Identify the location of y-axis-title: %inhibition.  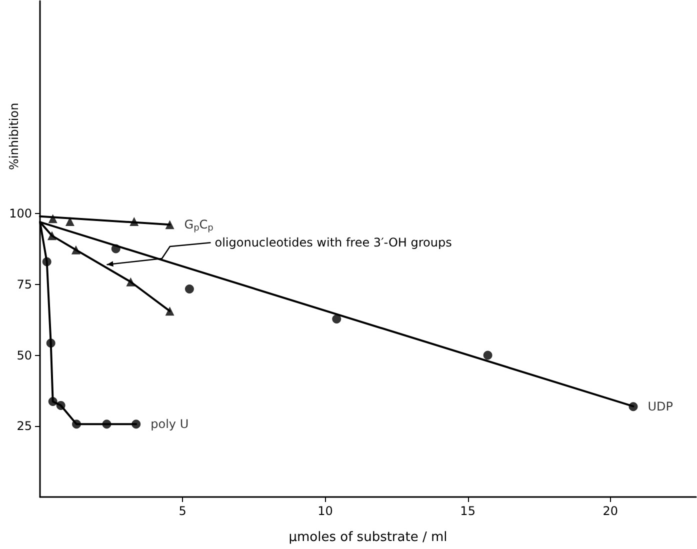
(14, 136).